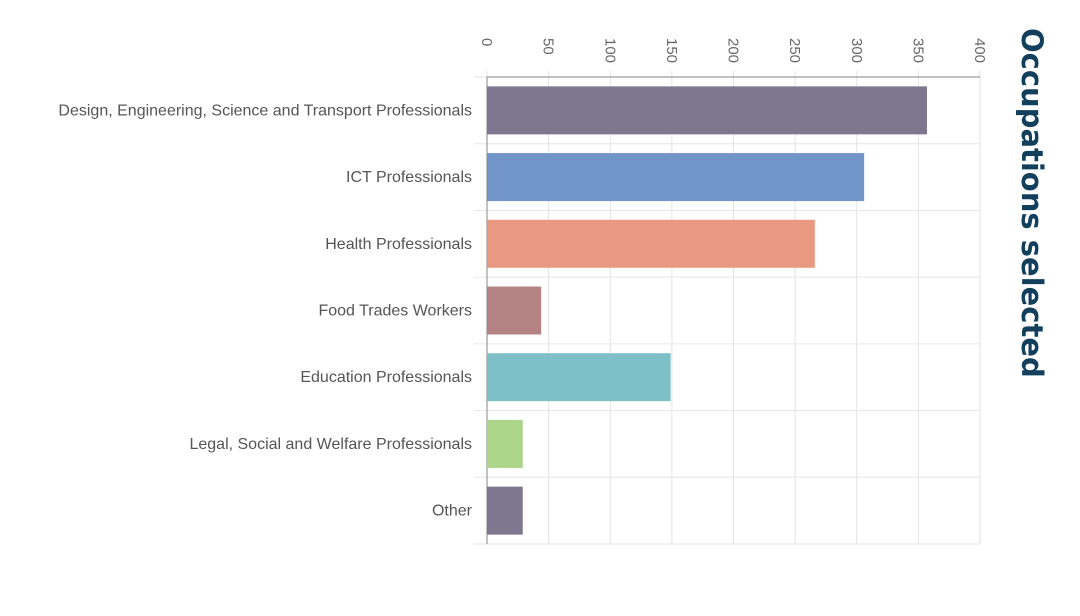 This screenshot has height=616, width=1080. Describe the element at coordinates (386, 377) in the screenshot. I see `category-label: Education Professionals` at that location.